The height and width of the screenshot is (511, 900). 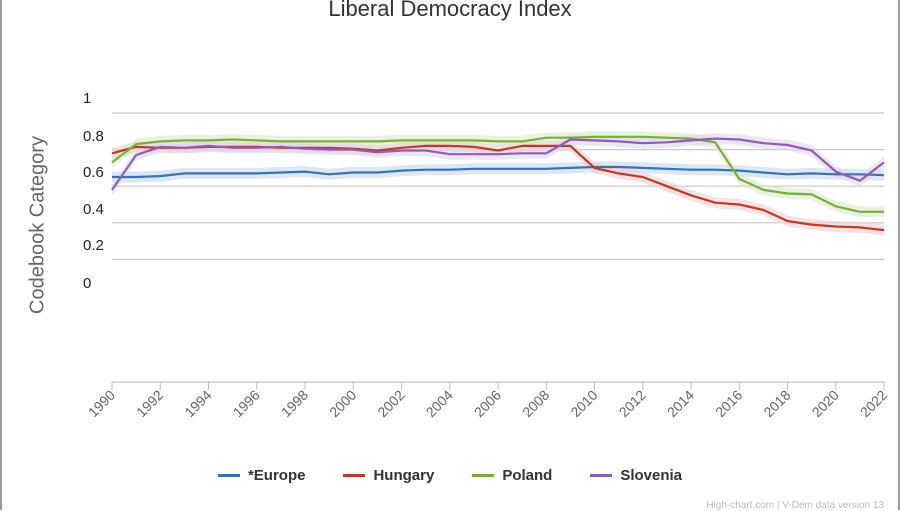 I want to click on legend-item-poland: Poland, so click(x=512, y=475).